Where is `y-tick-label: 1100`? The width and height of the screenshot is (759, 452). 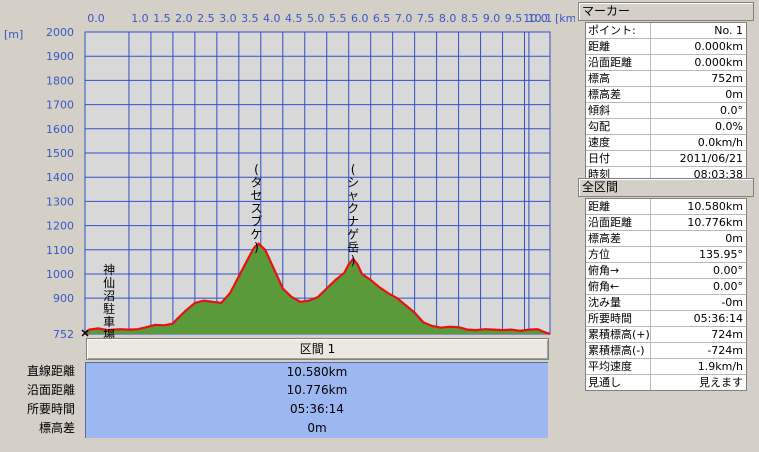 y-tick-label: 1100 is located at coordinates (60, 250).